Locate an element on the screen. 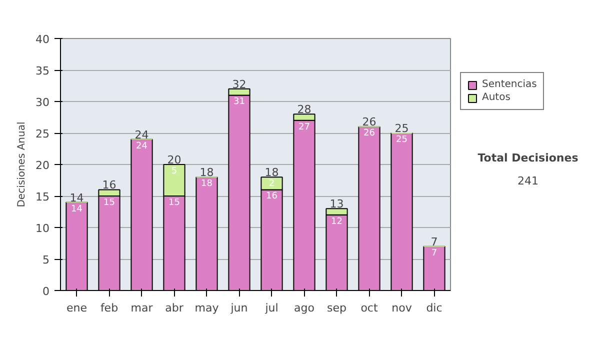 The image size is (600, 340). total-label: 32 is located at coordinates (239, 84).